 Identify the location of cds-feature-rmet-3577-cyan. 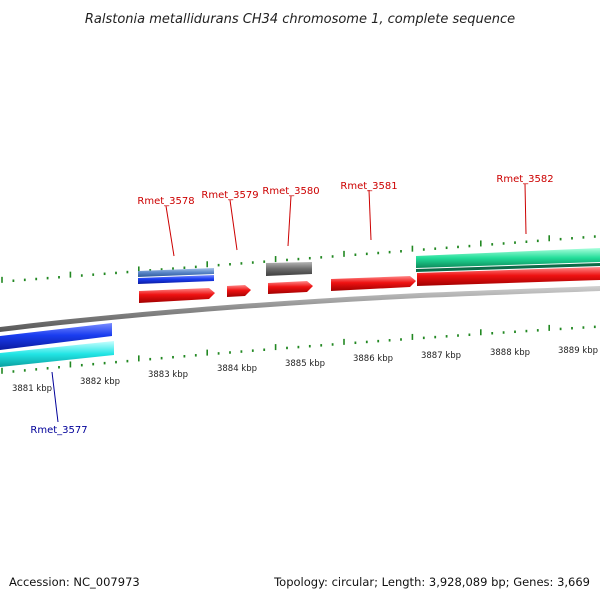
(57, 354).